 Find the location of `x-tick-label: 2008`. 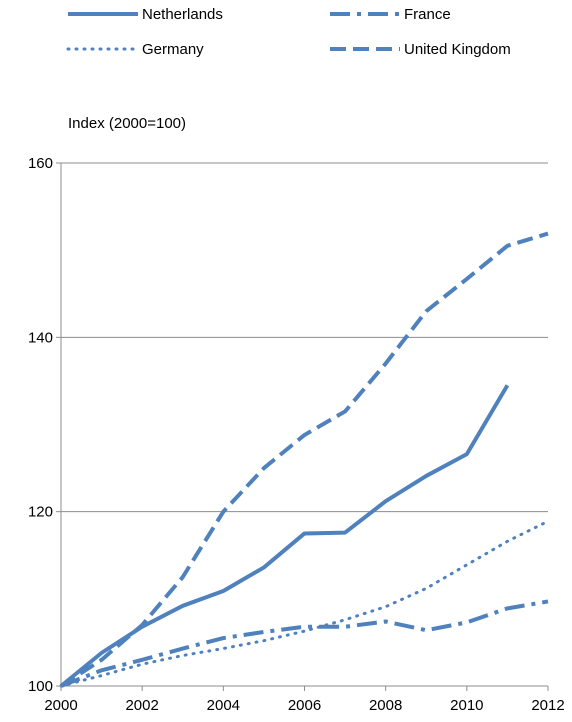

x-tick-label: 2008 is located at coordinates (385, 705).